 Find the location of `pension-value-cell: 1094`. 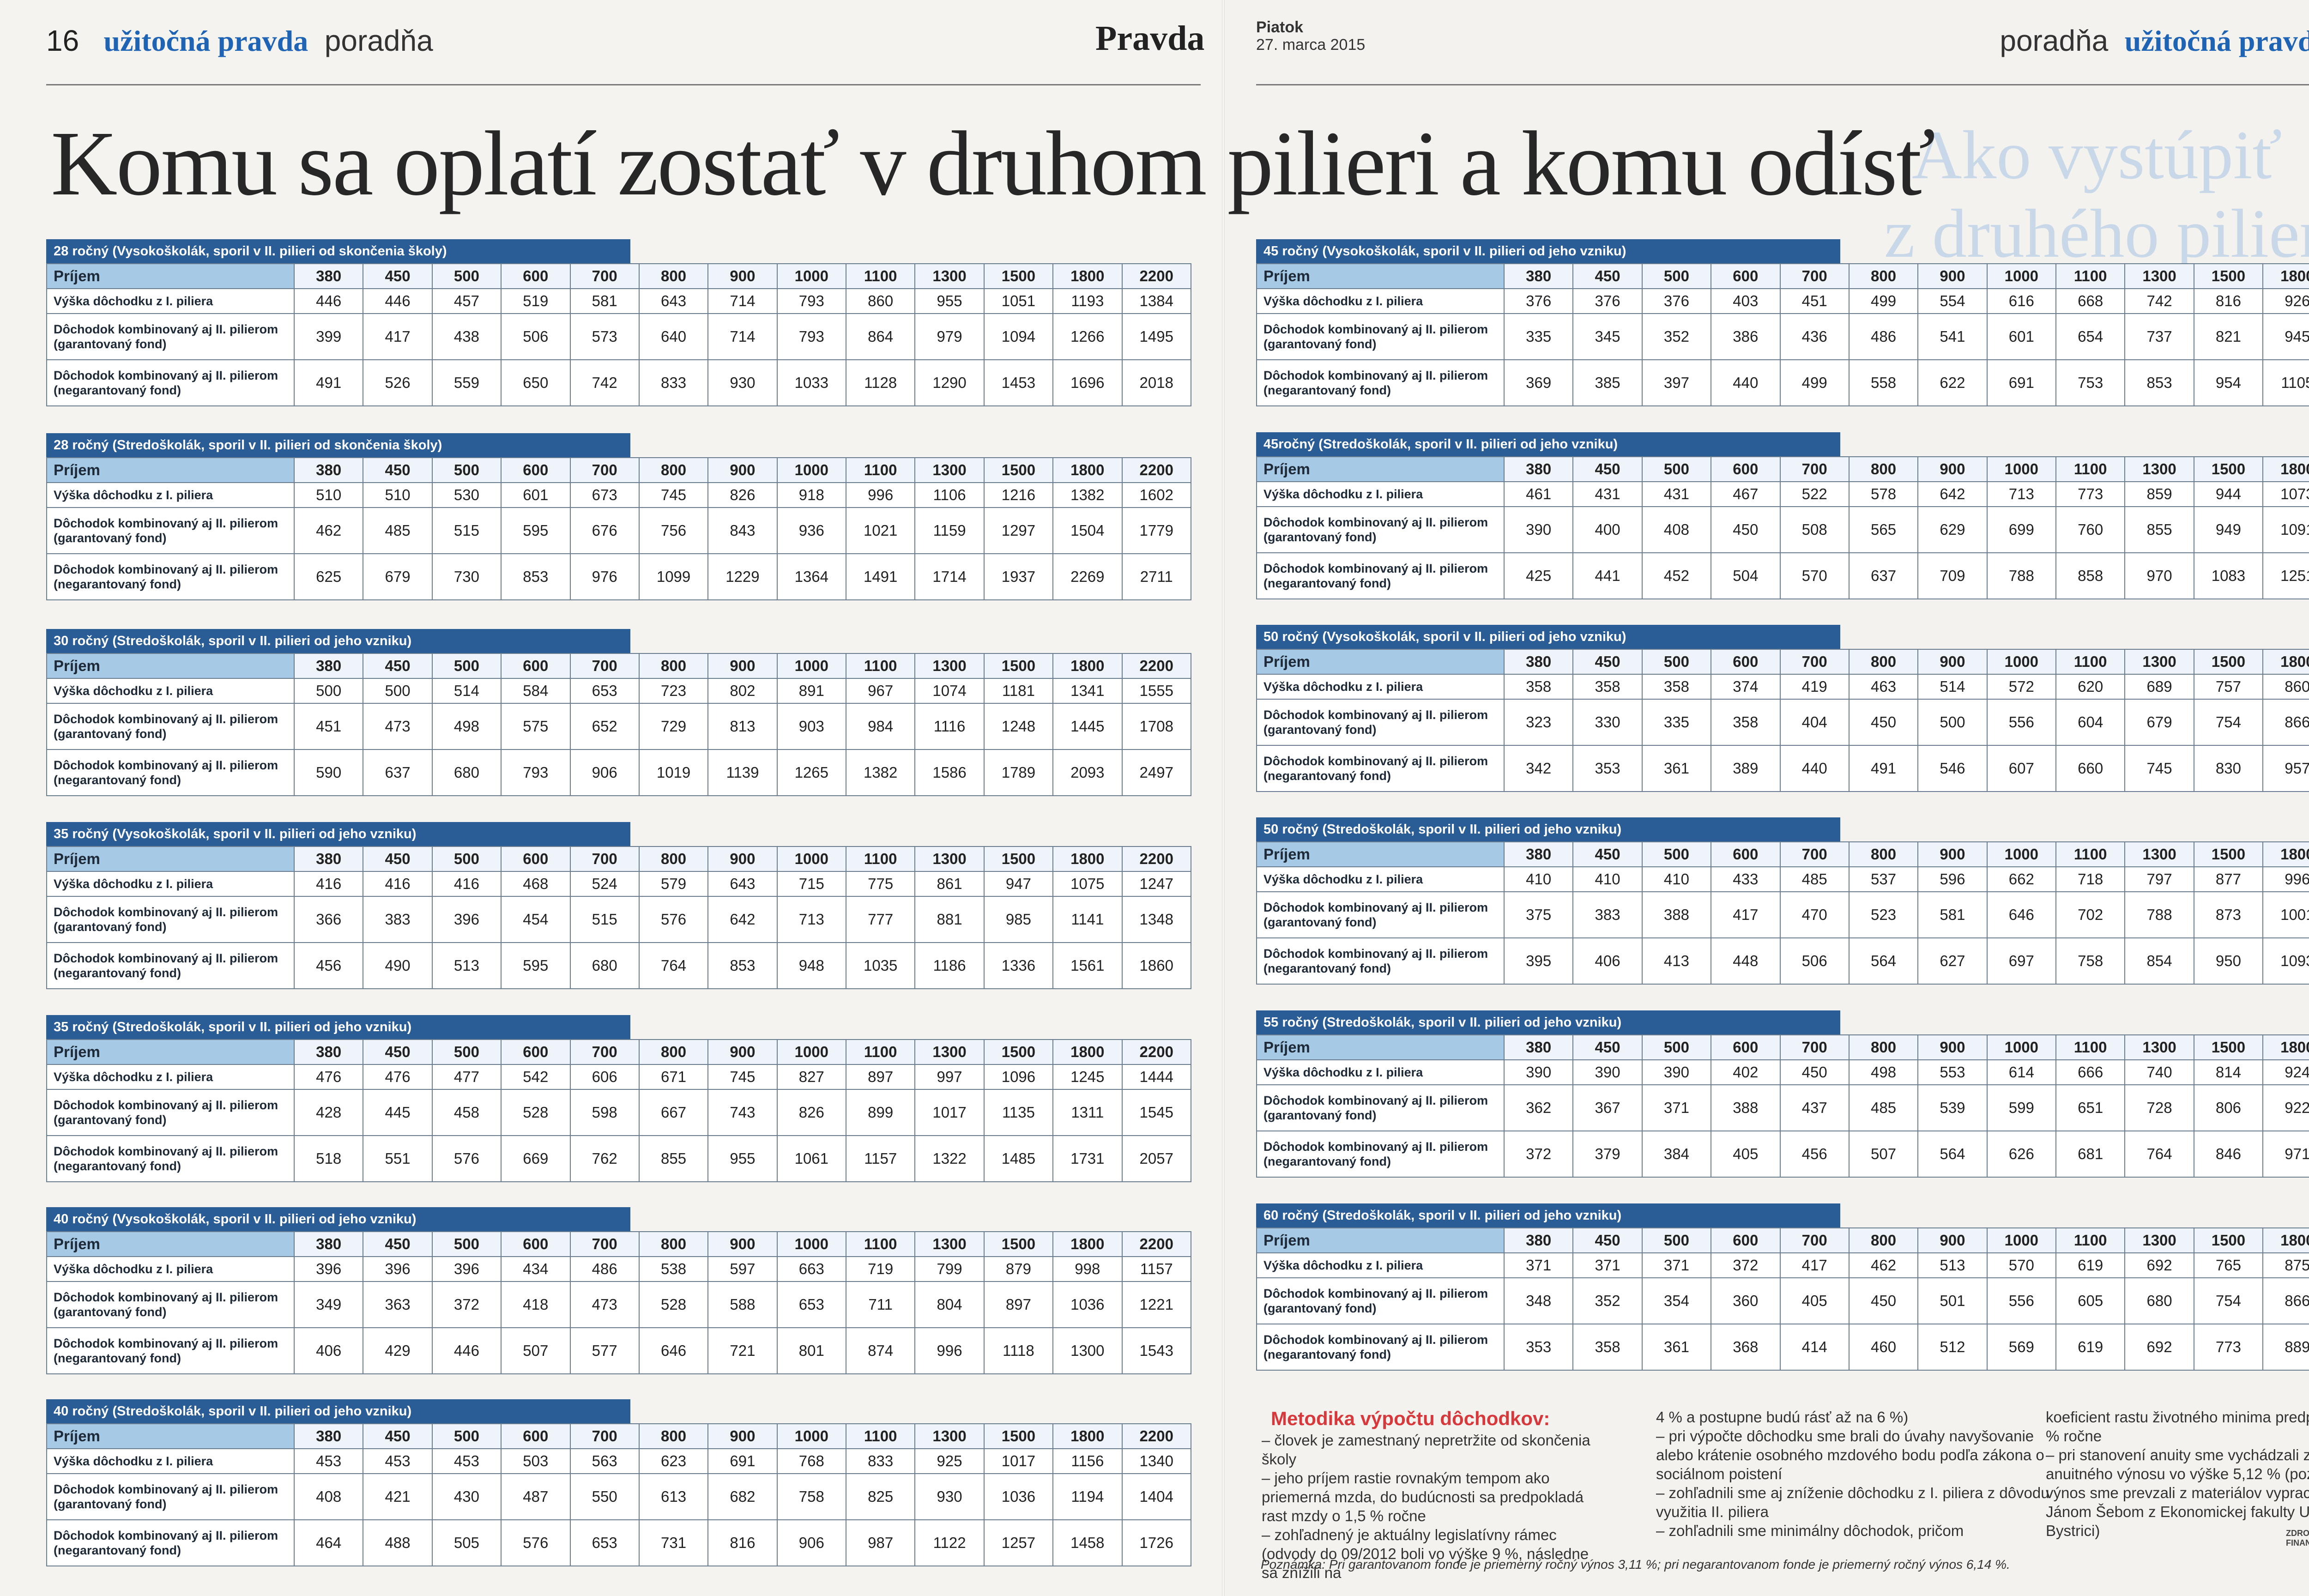

pension-value-cell: 1094 is located at coordinates (1019, 336).